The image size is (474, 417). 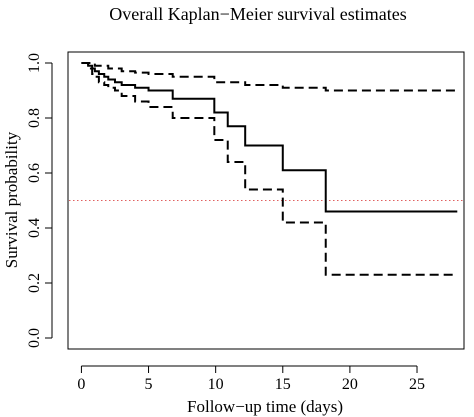 What do you see at coordinates (34, 118) in the screenshot?
I see `y-tick-label: 0.8` at bounding box center [34, 118].